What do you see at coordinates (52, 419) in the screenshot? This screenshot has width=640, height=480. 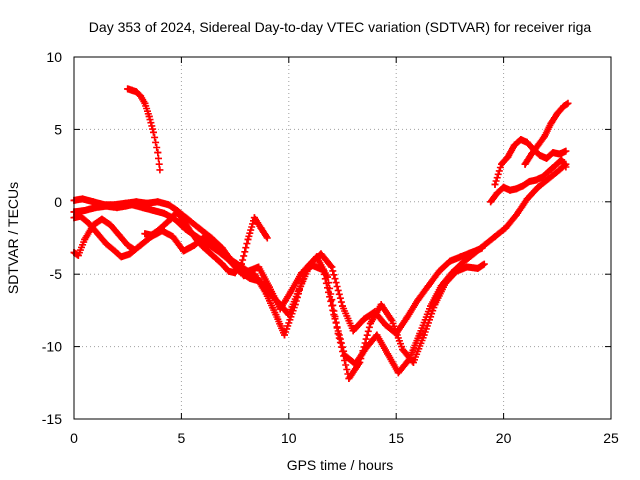 I see `y-tick-label: -15` at bounding box center [52, 419].